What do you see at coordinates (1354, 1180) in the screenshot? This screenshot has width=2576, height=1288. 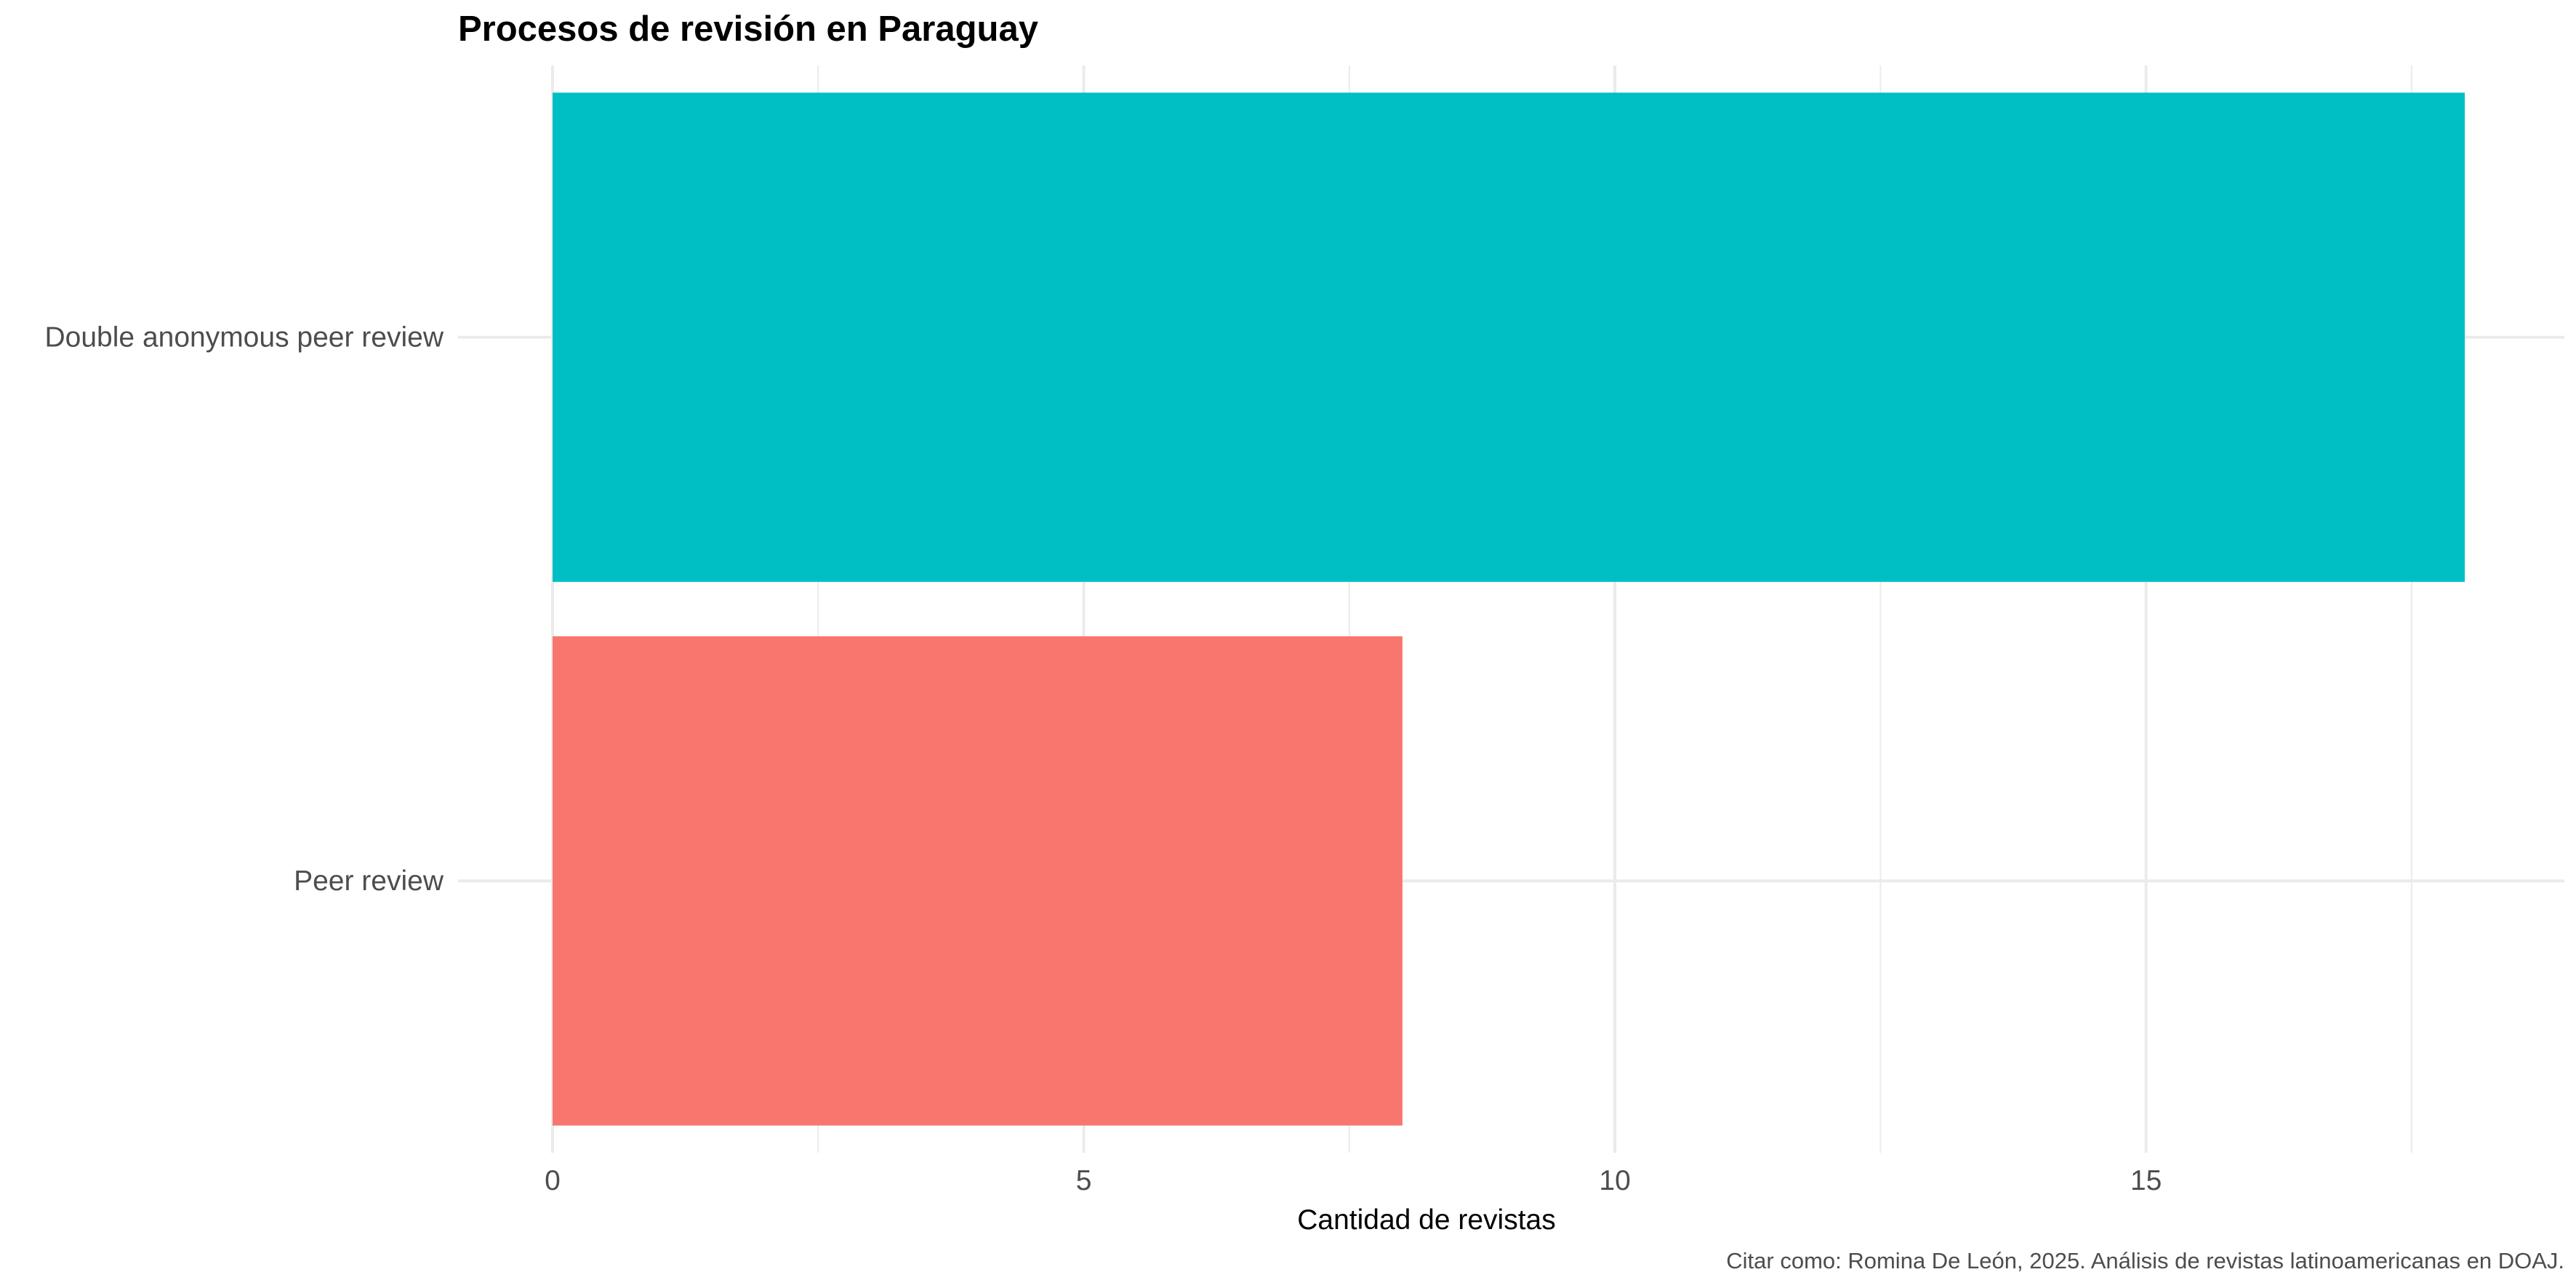 I see `x-tick-labels: 0 5 10 15` at bounding box center [1354, 1180].